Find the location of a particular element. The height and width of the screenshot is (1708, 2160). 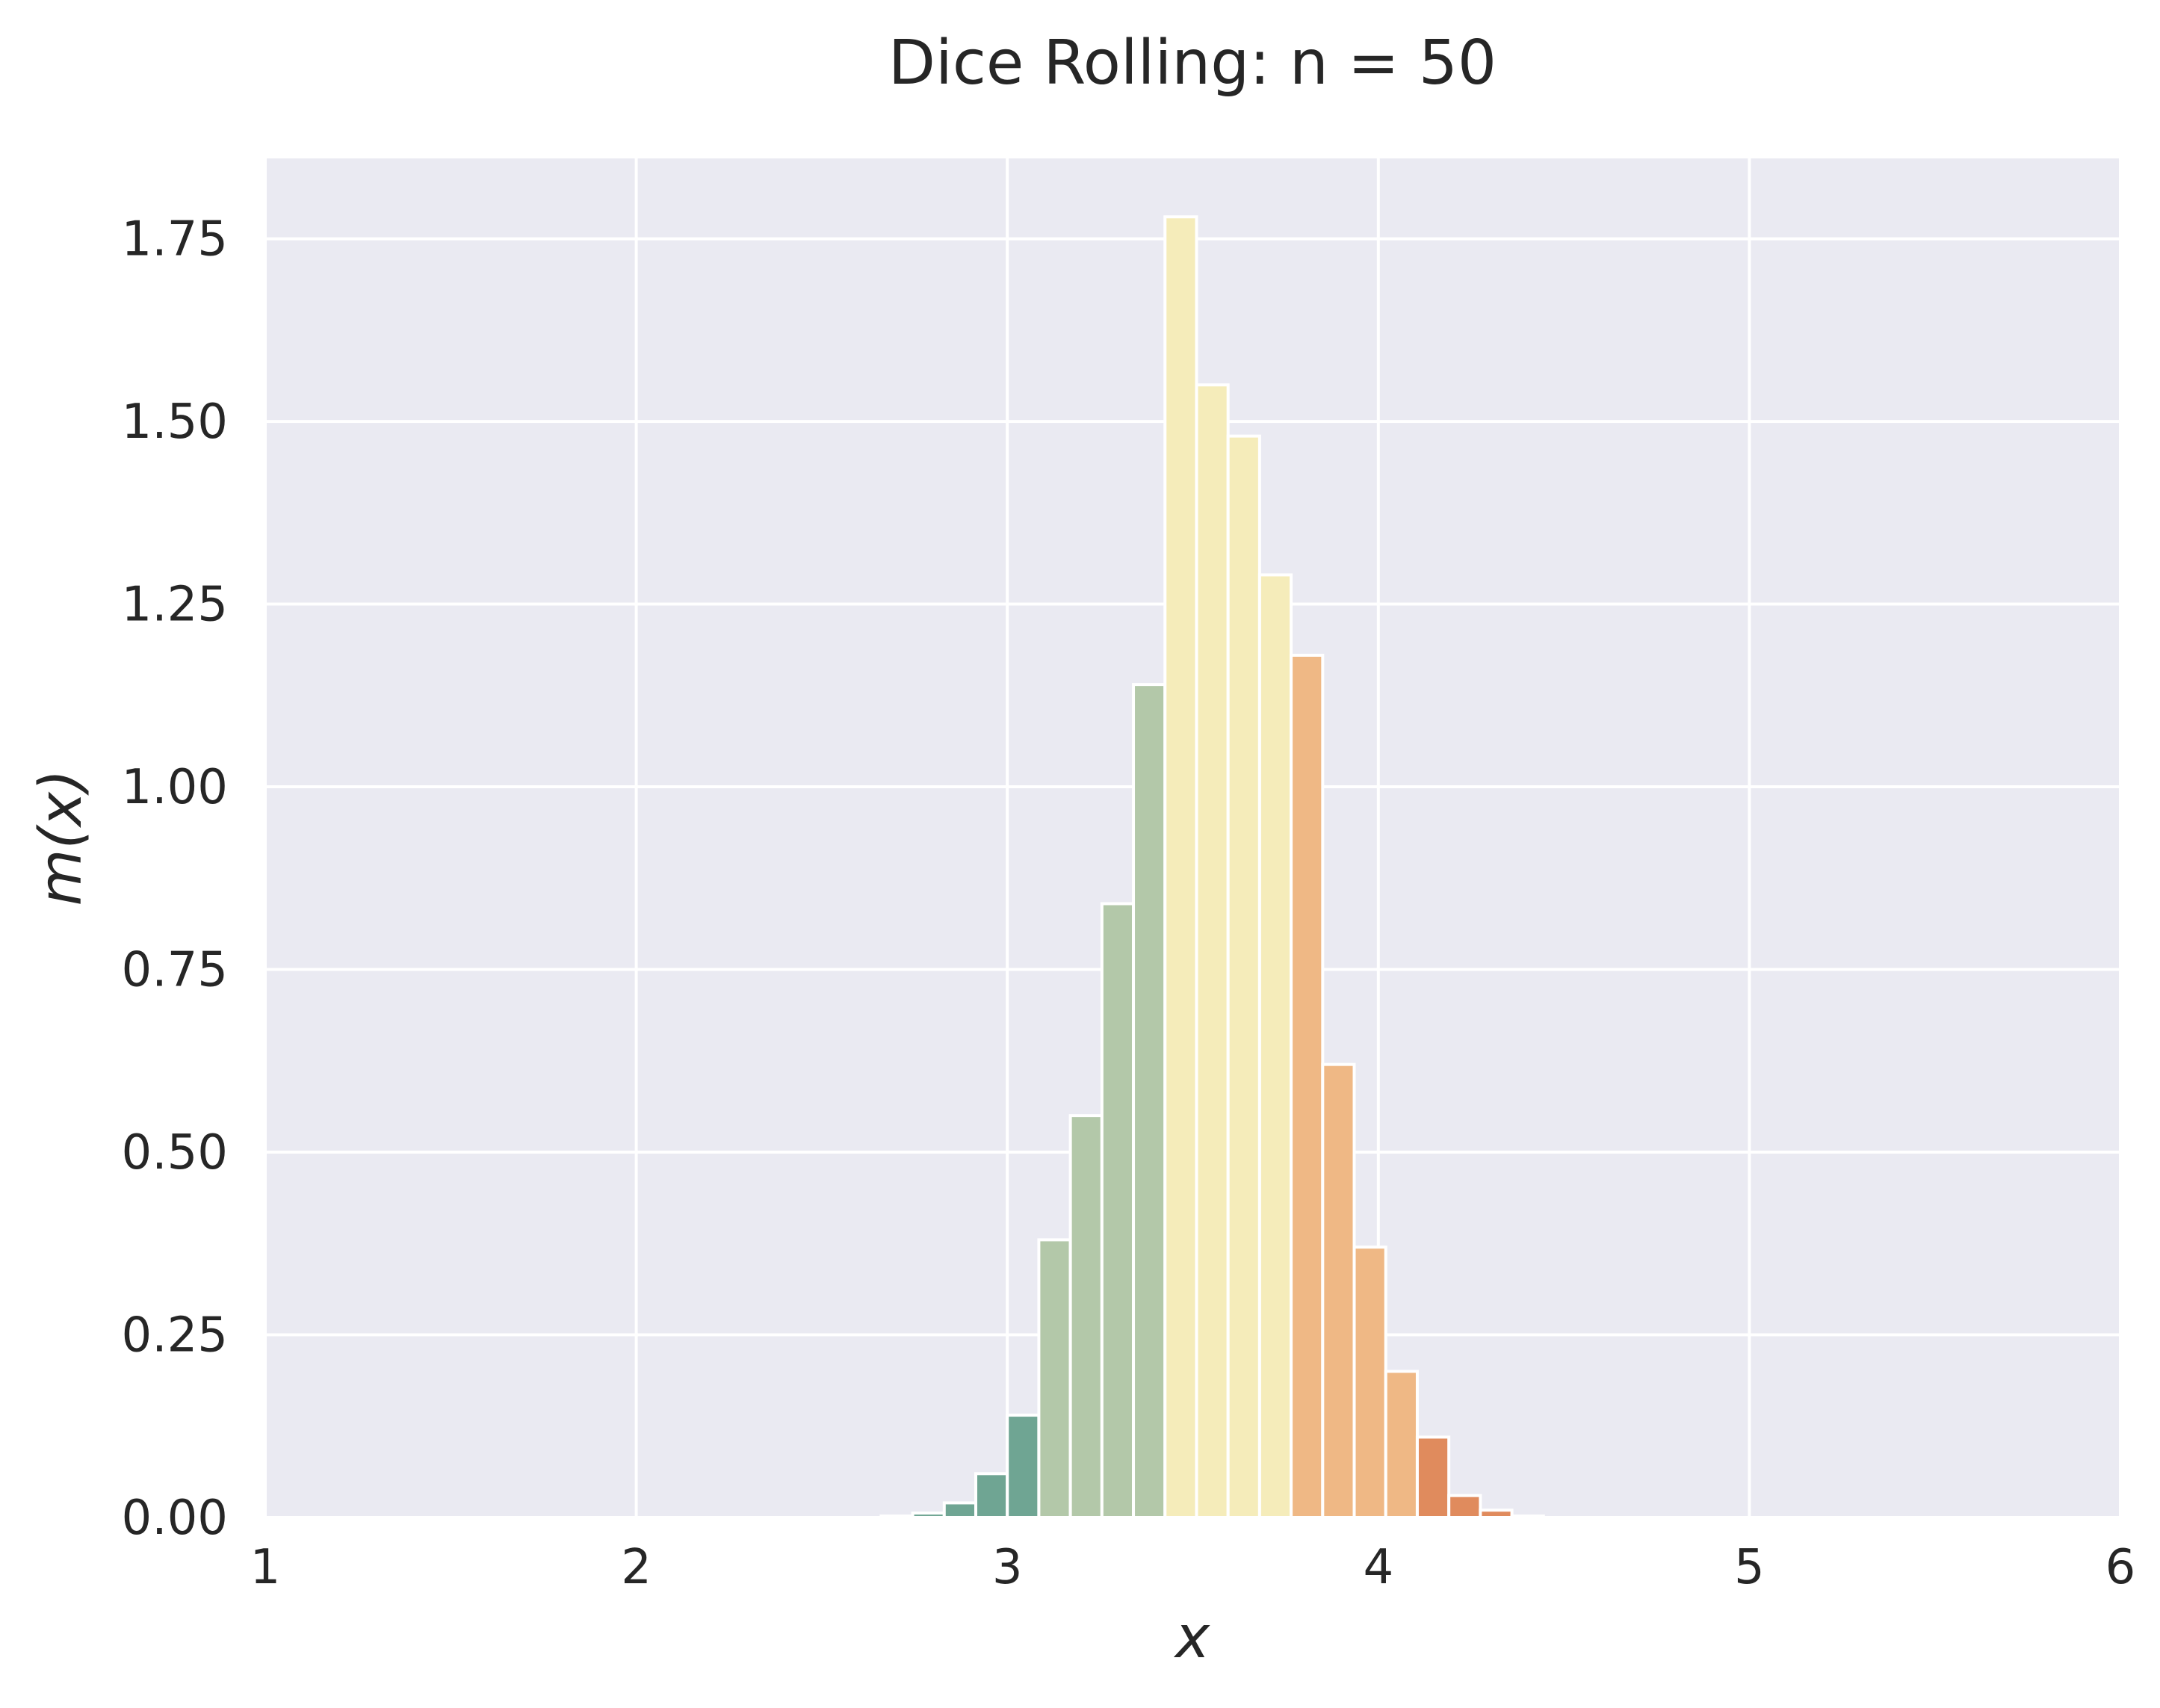

x-tick-labels: 1 2 3 4 5 6 is located at coordinates (1193, 1567).